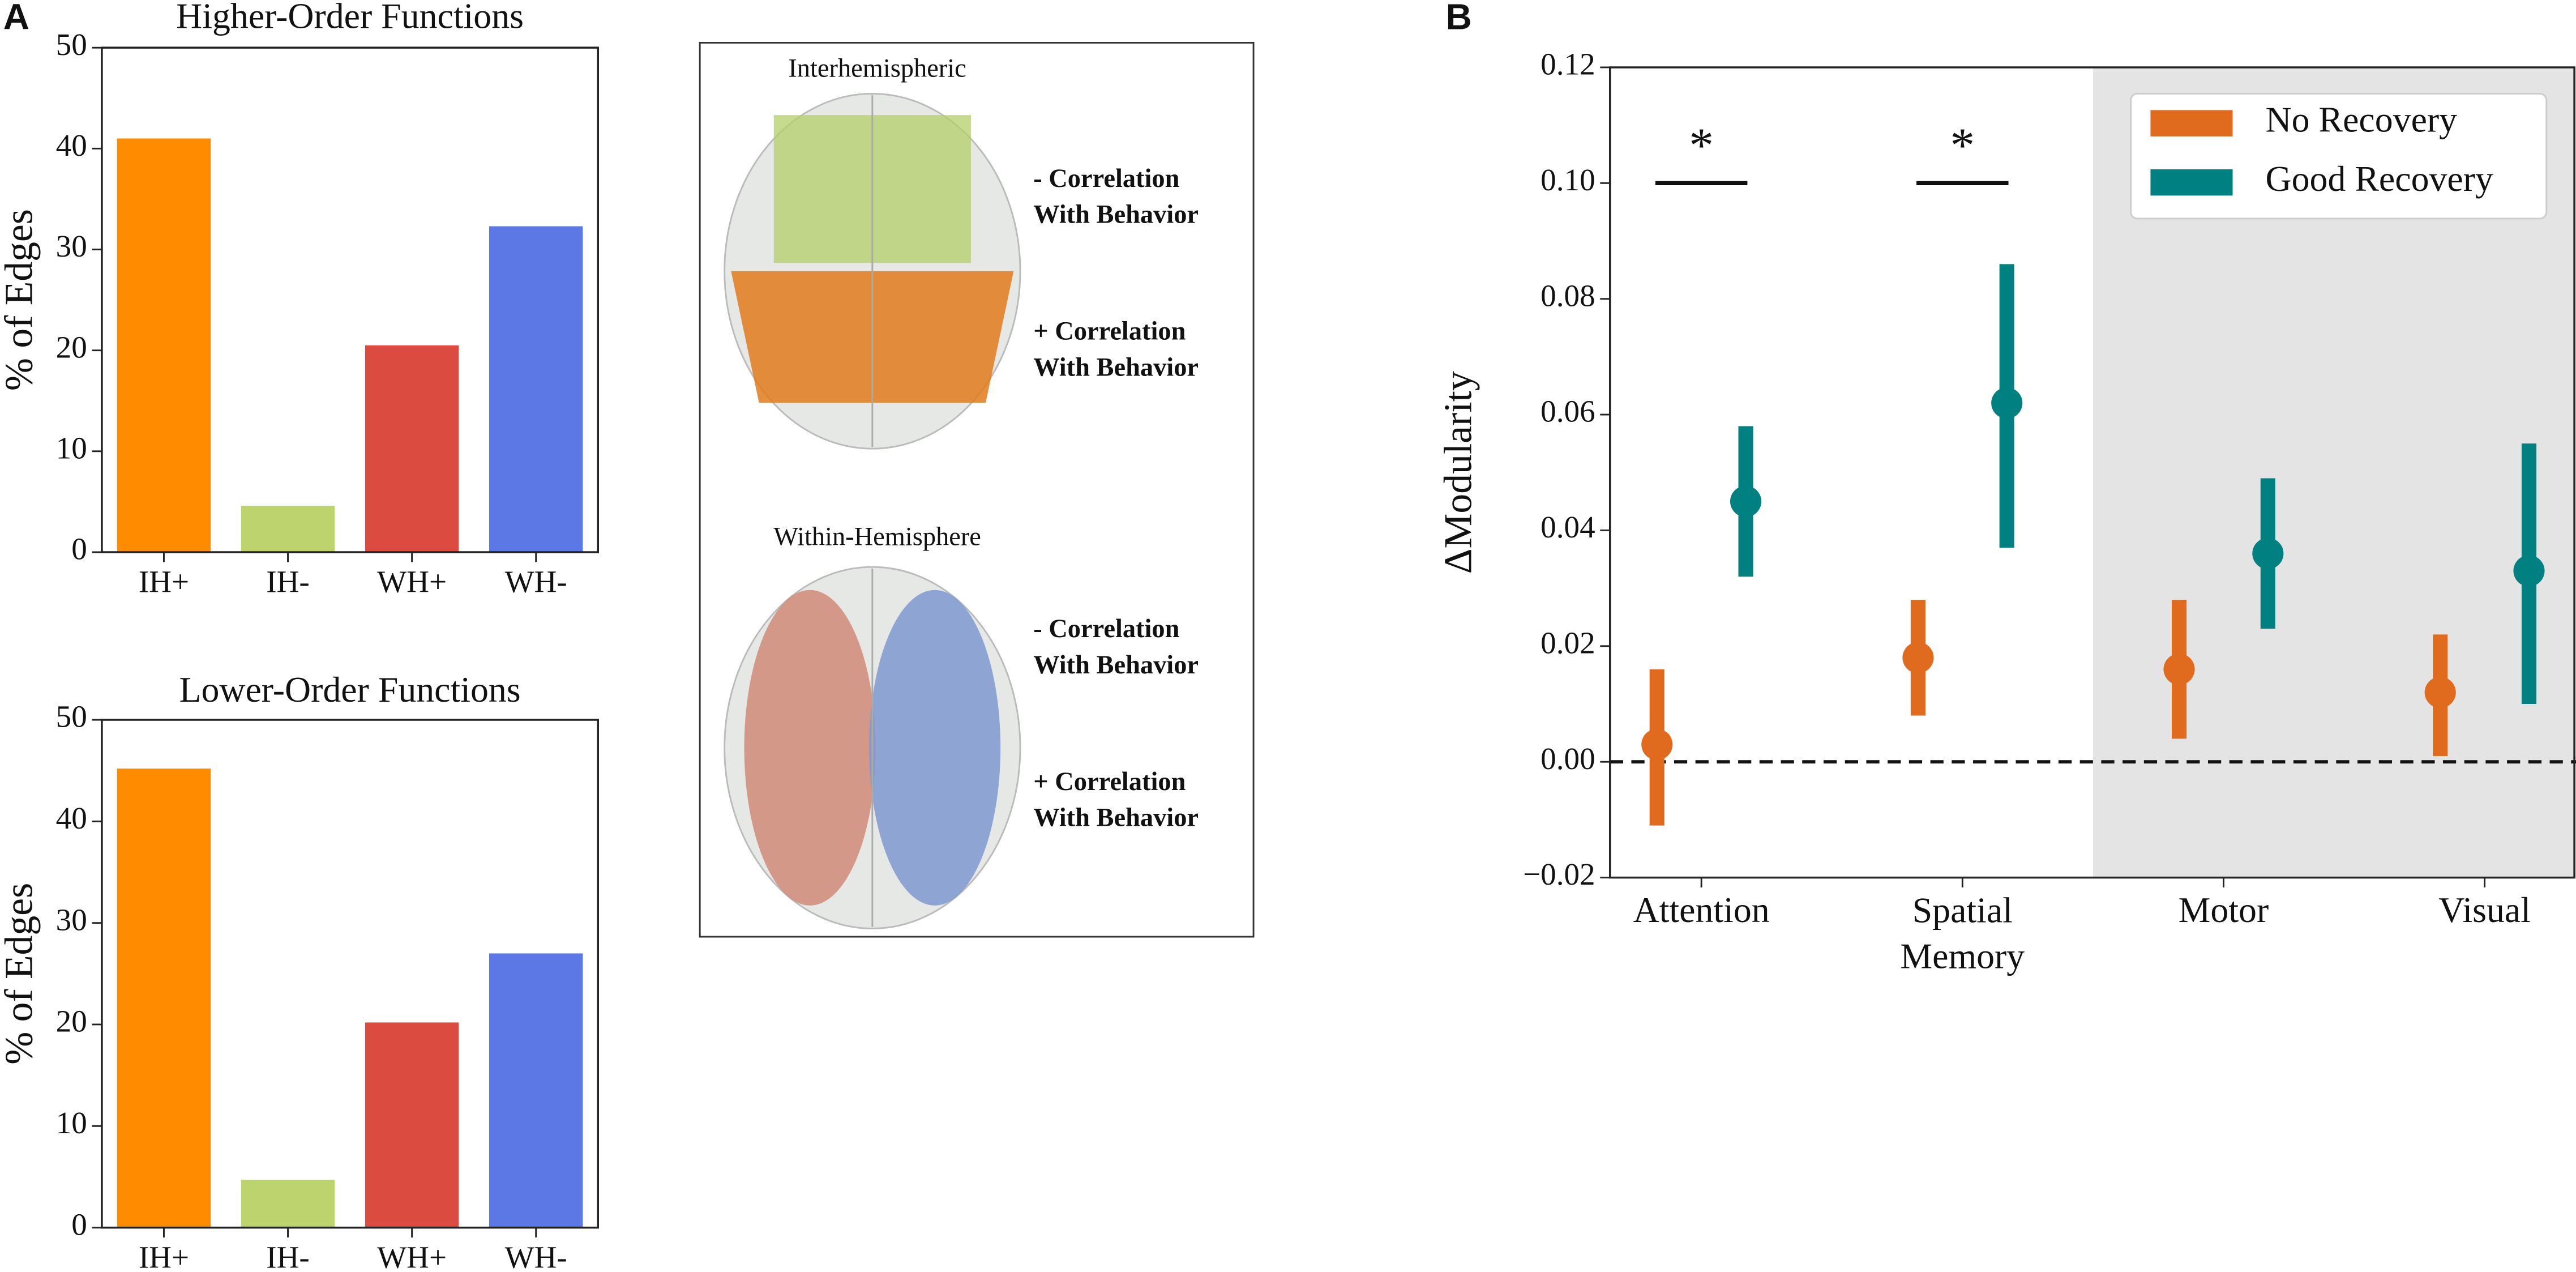  What do you see at coordinates (2484, 910) in the screenshot?
I see `x-tick-label: Visual` at bounding box center [2484, 910].